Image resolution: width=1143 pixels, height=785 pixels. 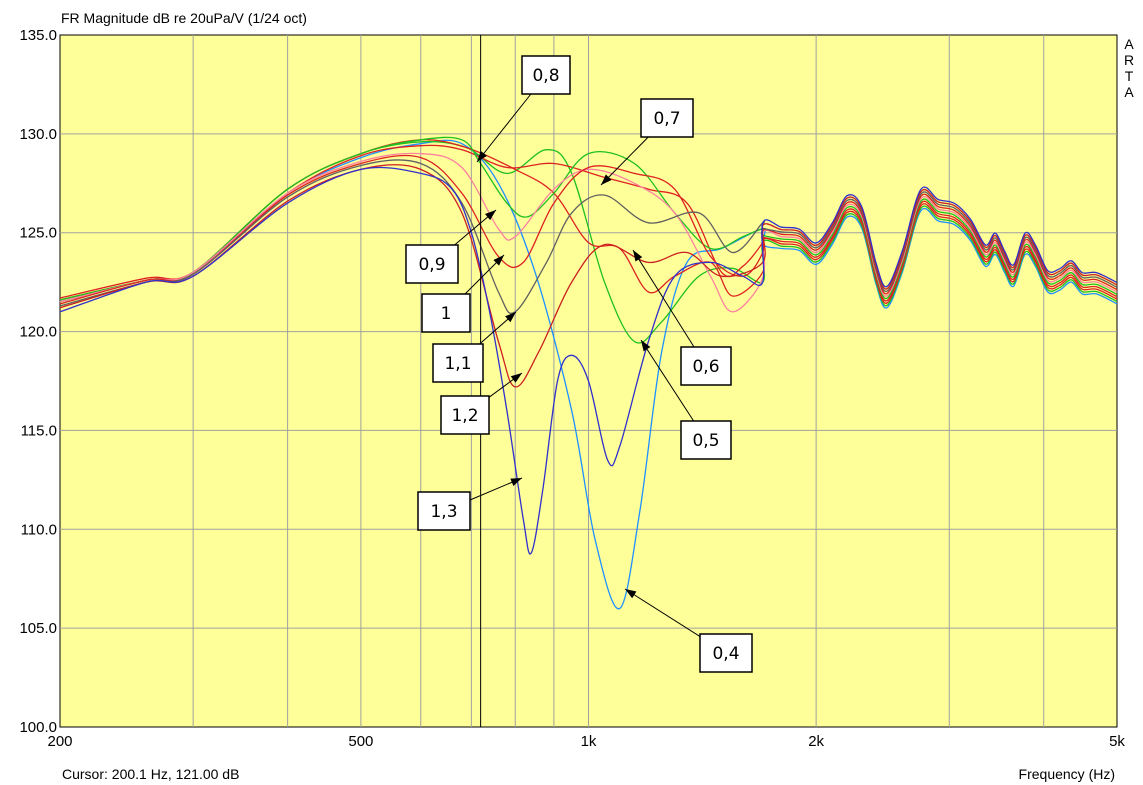 I want to click on annotation-0-9: 0,9, so click(x=451, y=246).